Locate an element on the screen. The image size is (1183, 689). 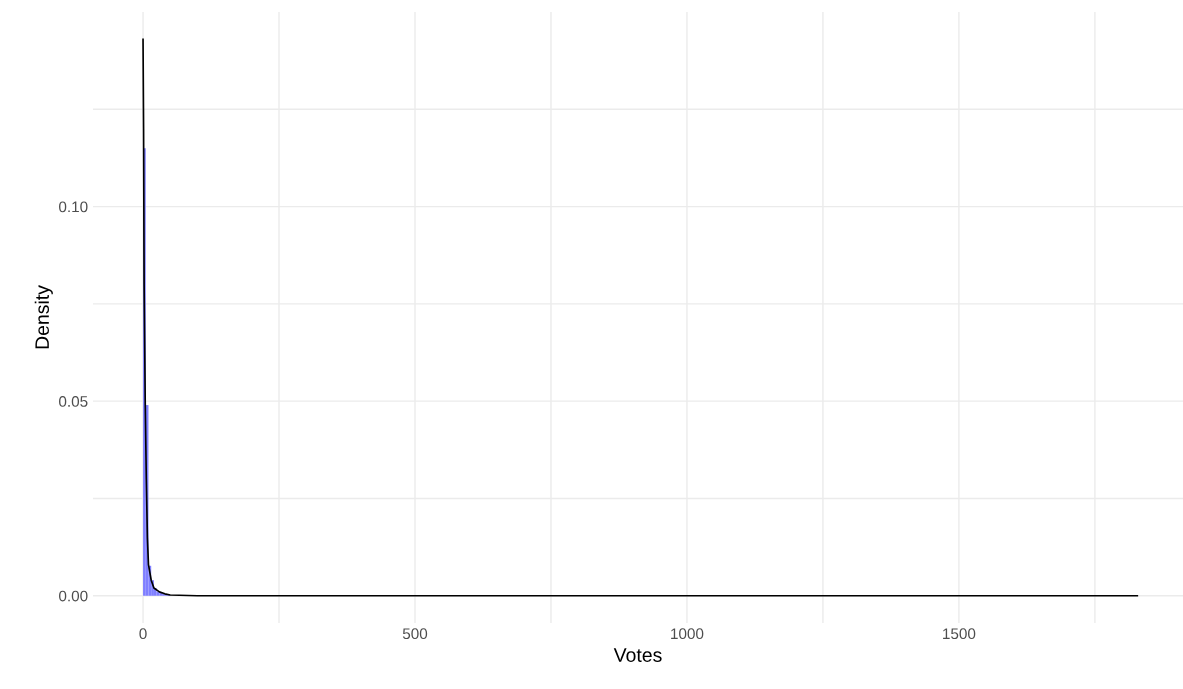
y-axis-title: Density is located at coordinates (43, 317).